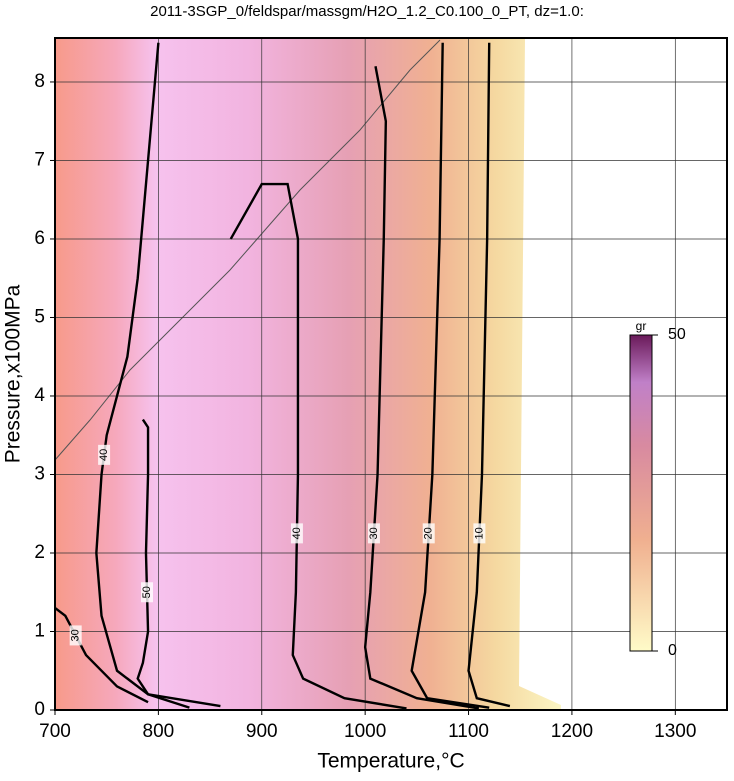 This screenshot has height=781, width=734. Describe the element at coordinates (39, 552) in the screenshot. I see `y-tick-label: 2` at that location.